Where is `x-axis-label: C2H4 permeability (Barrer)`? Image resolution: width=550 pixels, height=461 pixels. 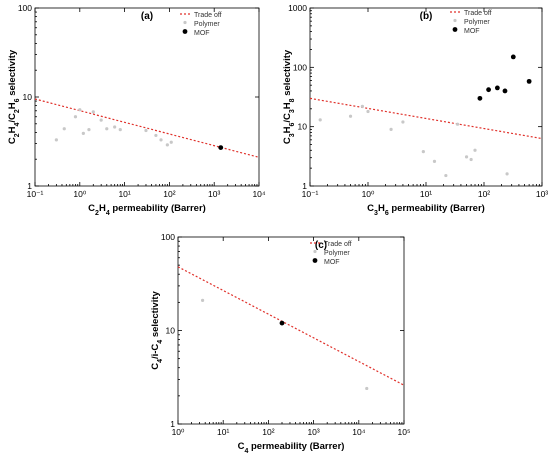 x-axis-label: C2H4 permeability (Barrer) is located at coordinates (147, 210).